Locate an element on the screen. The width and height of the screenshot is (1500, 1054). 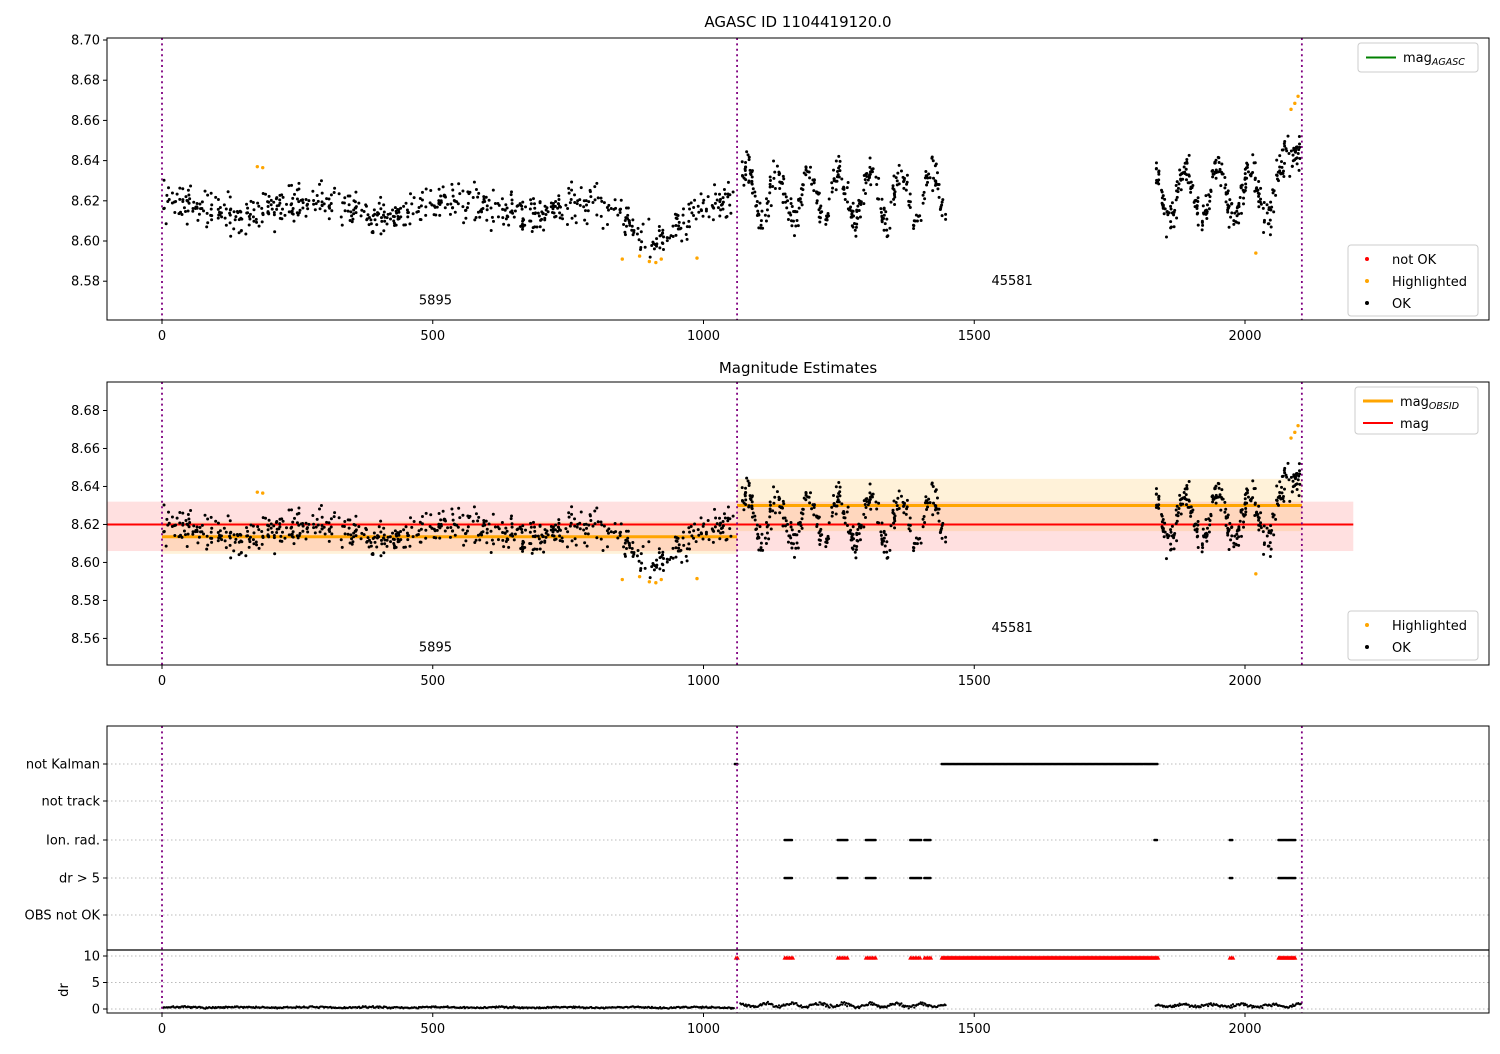
svg-text: dr > 5 is located at coordinates (79, 879).